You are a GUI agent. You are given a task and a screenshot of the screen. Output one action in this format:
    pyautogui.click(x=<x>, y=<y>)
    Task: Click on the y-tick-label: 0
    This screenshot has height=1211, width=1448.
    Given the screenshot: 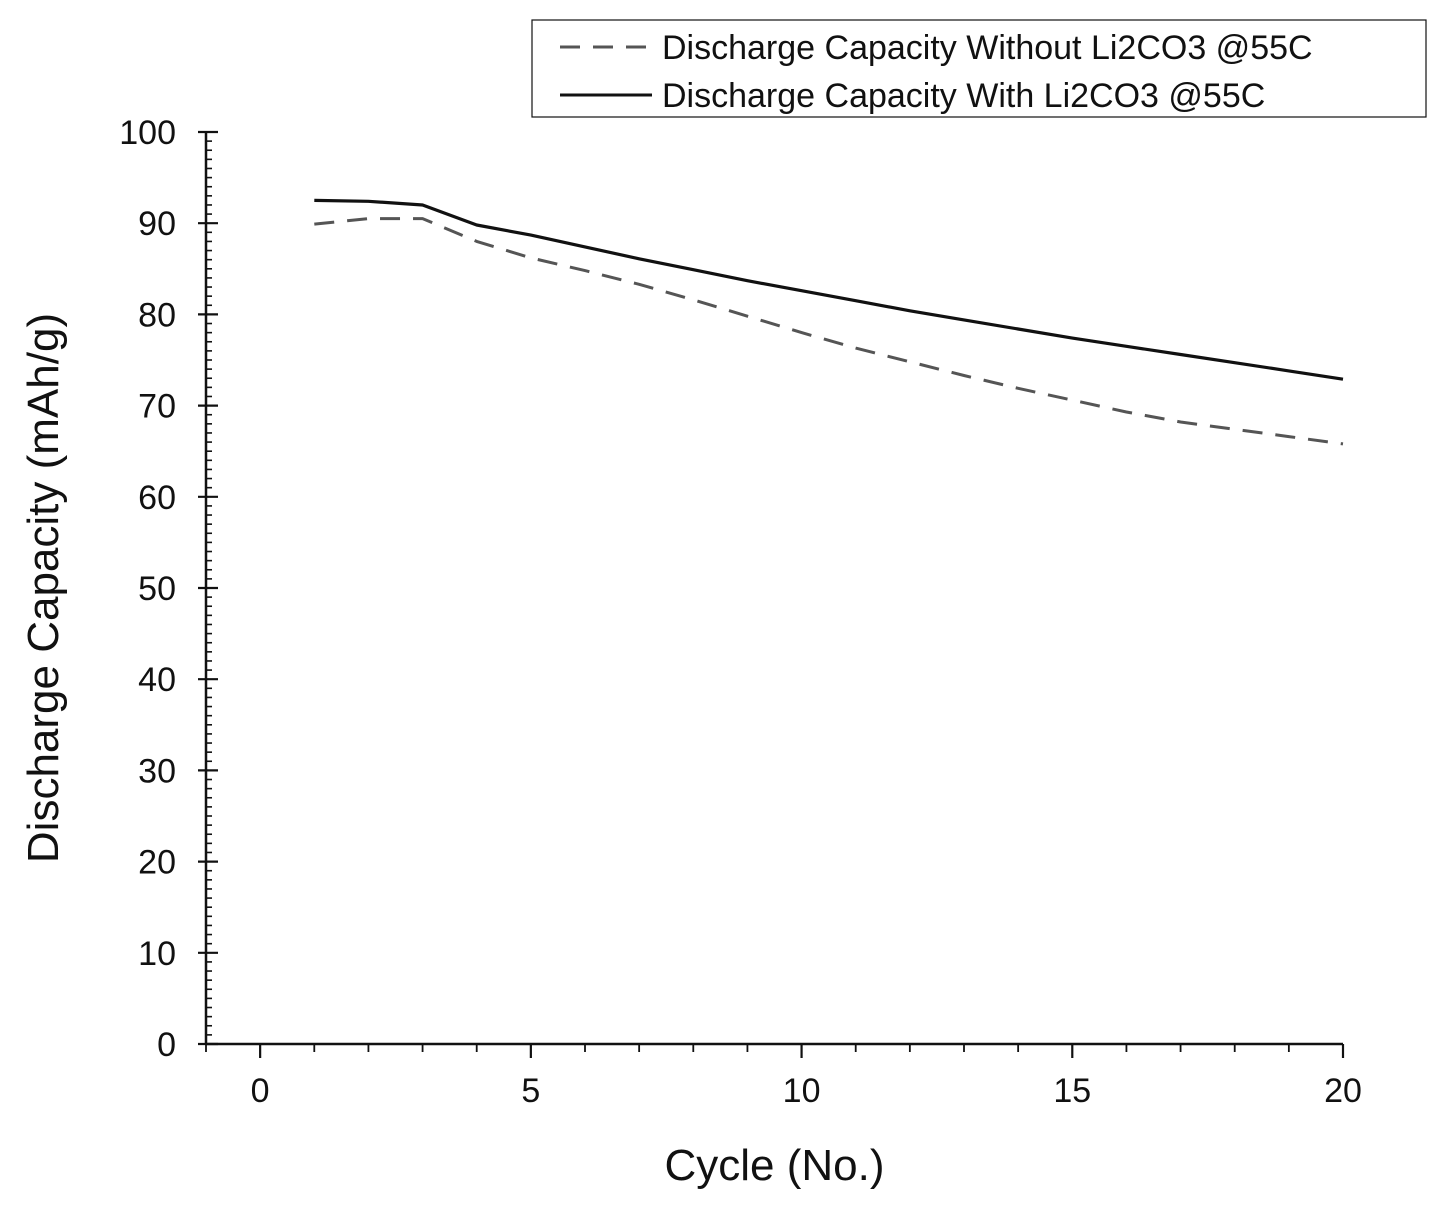 What is the action you would take?
    pyautogui.click(x=166, y=1045)
    